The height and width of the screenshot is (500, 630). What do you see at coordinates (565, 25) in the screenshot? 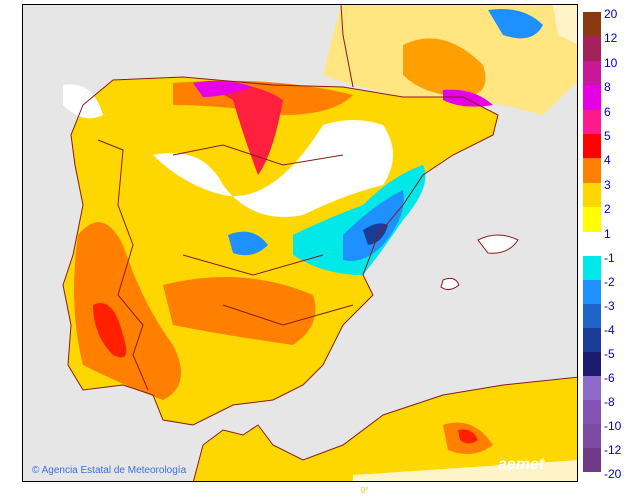
I see `corner-land` at bounding box center [565, 25].